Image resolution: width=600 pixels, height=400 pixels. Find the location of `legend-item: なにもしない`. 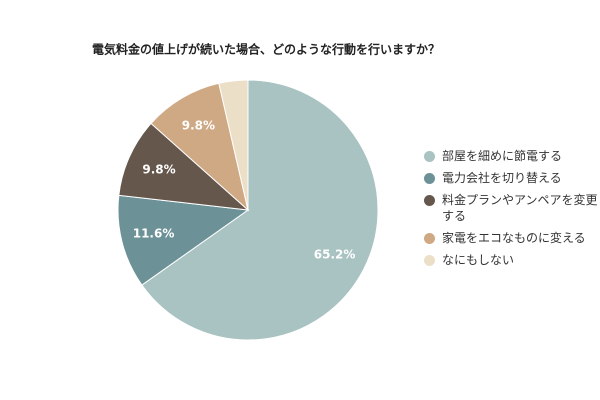

legend-item: なにもしない is located at coordinates (512, 260).